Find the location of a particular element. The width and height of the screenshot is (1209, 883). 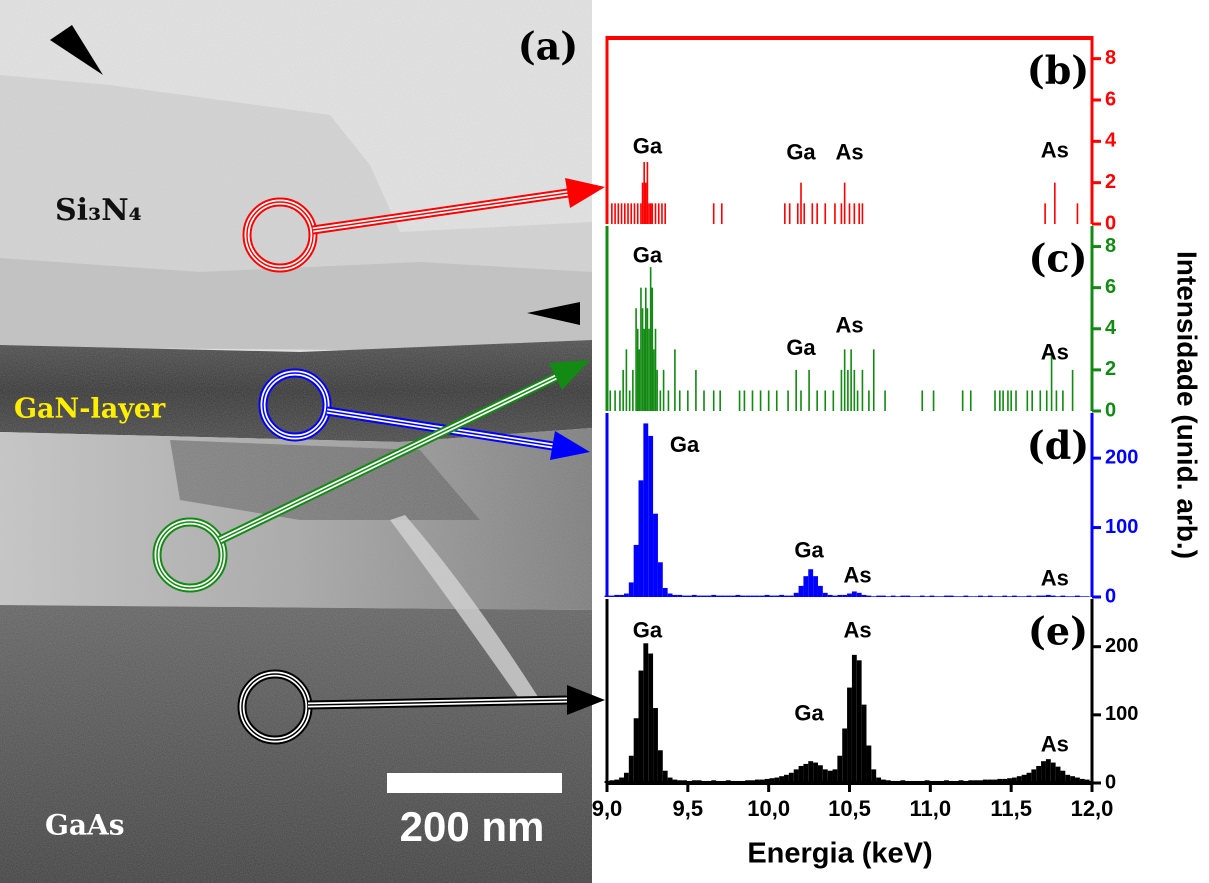

panel-label: (a) is located at coordinates (548, 46).